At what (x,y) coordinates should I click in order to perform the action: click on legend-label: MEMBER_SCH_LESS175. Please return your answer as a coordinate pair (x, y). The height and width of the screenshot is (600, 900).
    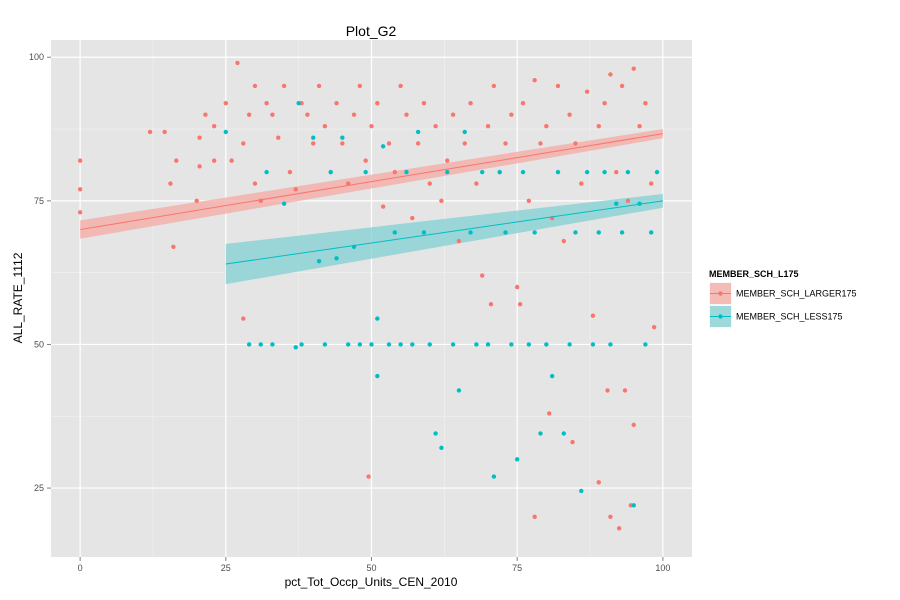
    Looking at the image, I should click on (789, 317).